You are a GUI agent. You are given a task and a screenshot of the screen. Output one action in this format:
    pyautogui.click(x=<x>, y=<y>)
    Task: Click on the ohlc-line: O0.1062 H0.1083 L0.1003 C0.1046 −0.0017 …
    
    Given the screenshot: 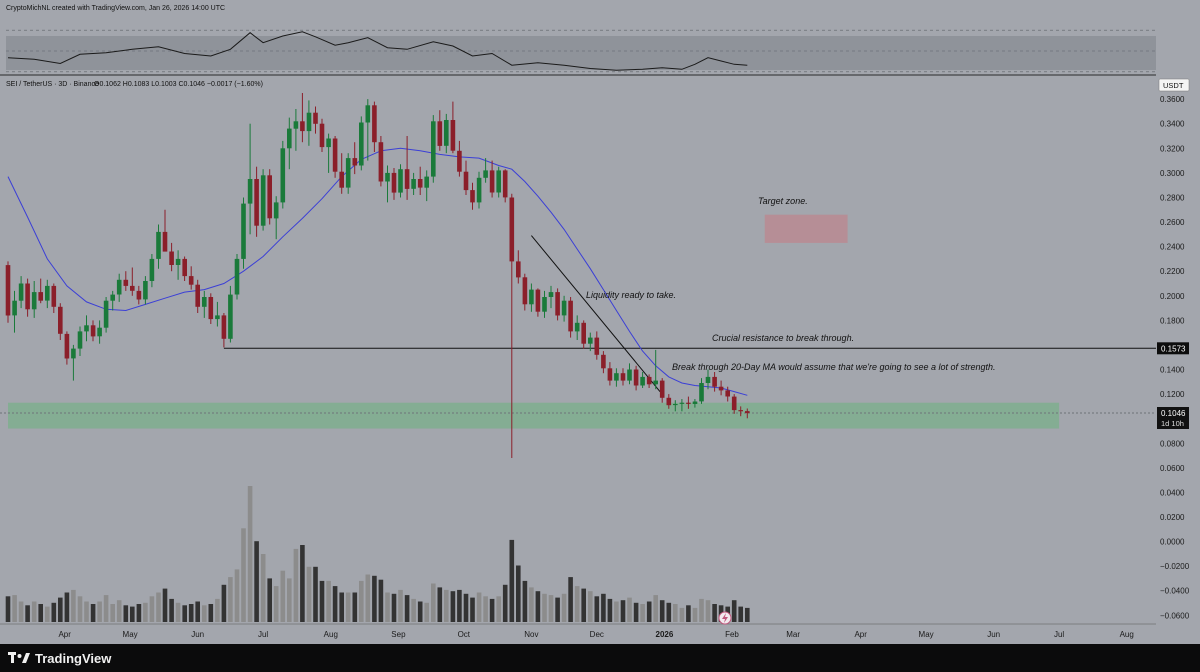 What is the action you would take?
    pyautogui.click(x=178, y=84)
    